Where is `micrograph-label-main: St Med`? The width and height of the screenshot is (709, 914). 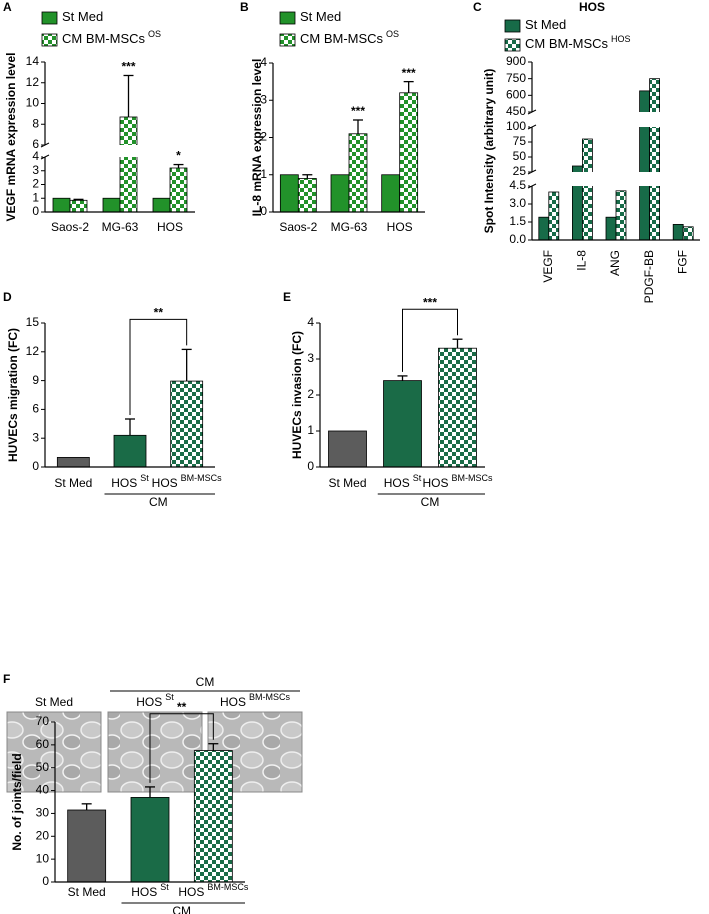
micrograph-label-main: St Med is located at coordinates (54, 702).